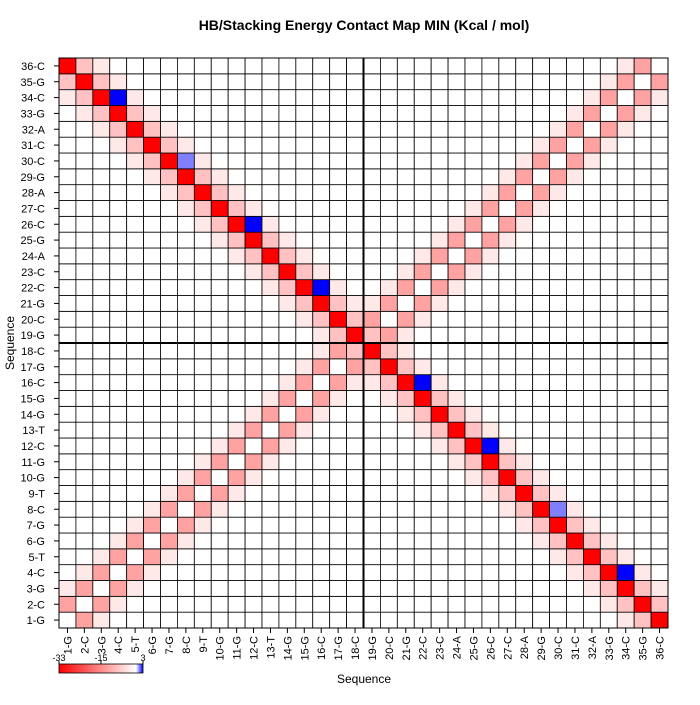 This screenshot has width=700, height=705. Describe the element at coordinates (305, 648) in the screenshot. I see `x-tick-label: 15-G` at that location.